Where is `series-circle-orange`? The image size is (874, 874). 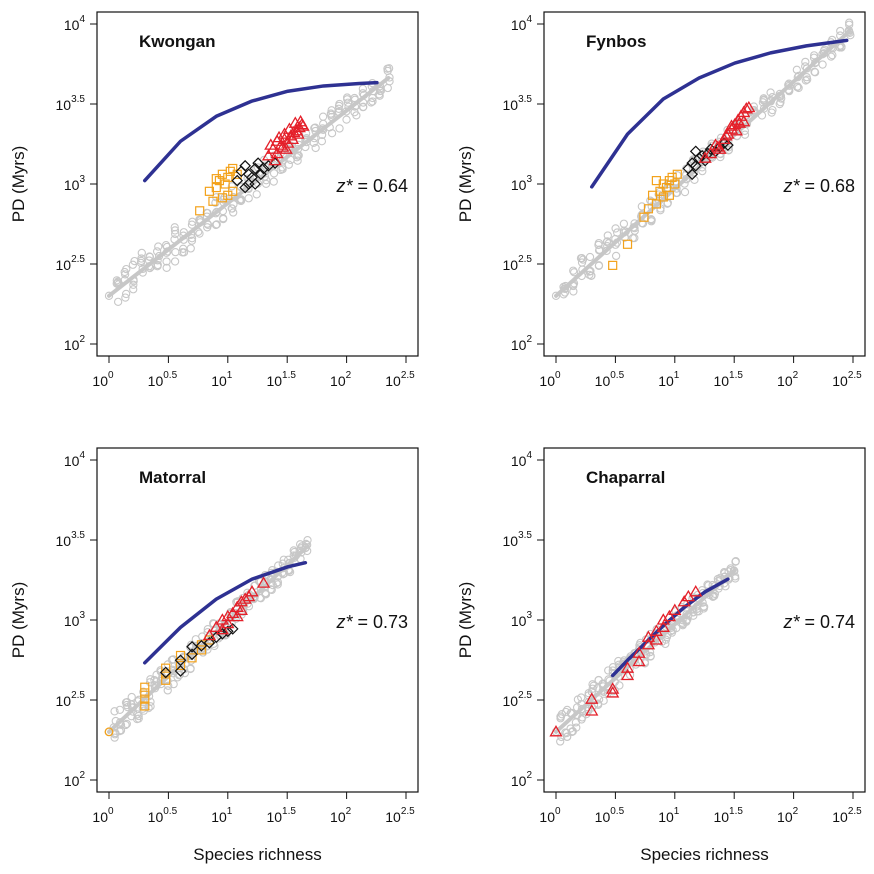
series-circle-orange is located at coordinates (109, 732).